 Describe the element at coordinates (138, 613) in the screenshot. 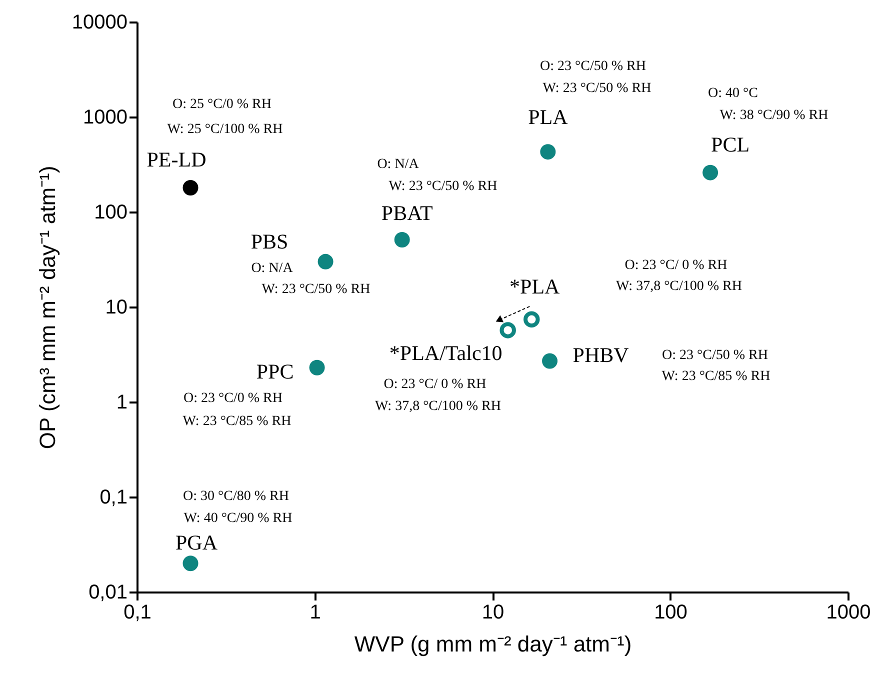

I see `x-tick-label: 0,1` at that location.